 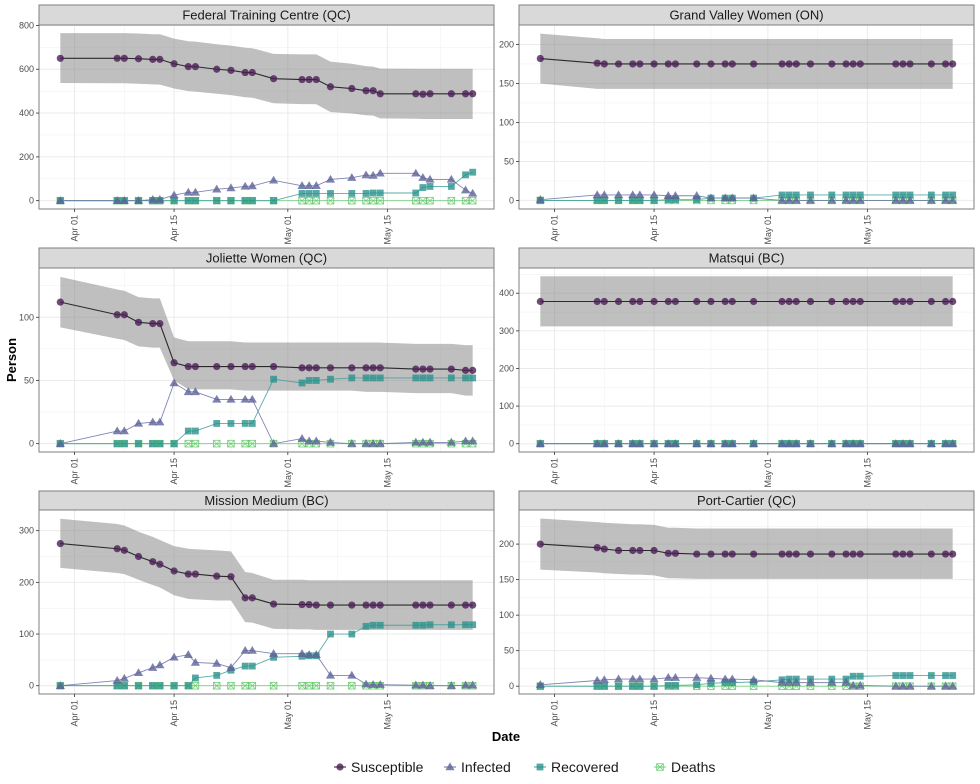 What do you see at coordinates (660, 767) in the screenshot?
I see `legend-key-square-cross-open-icon` at bounding box center [660, 767].